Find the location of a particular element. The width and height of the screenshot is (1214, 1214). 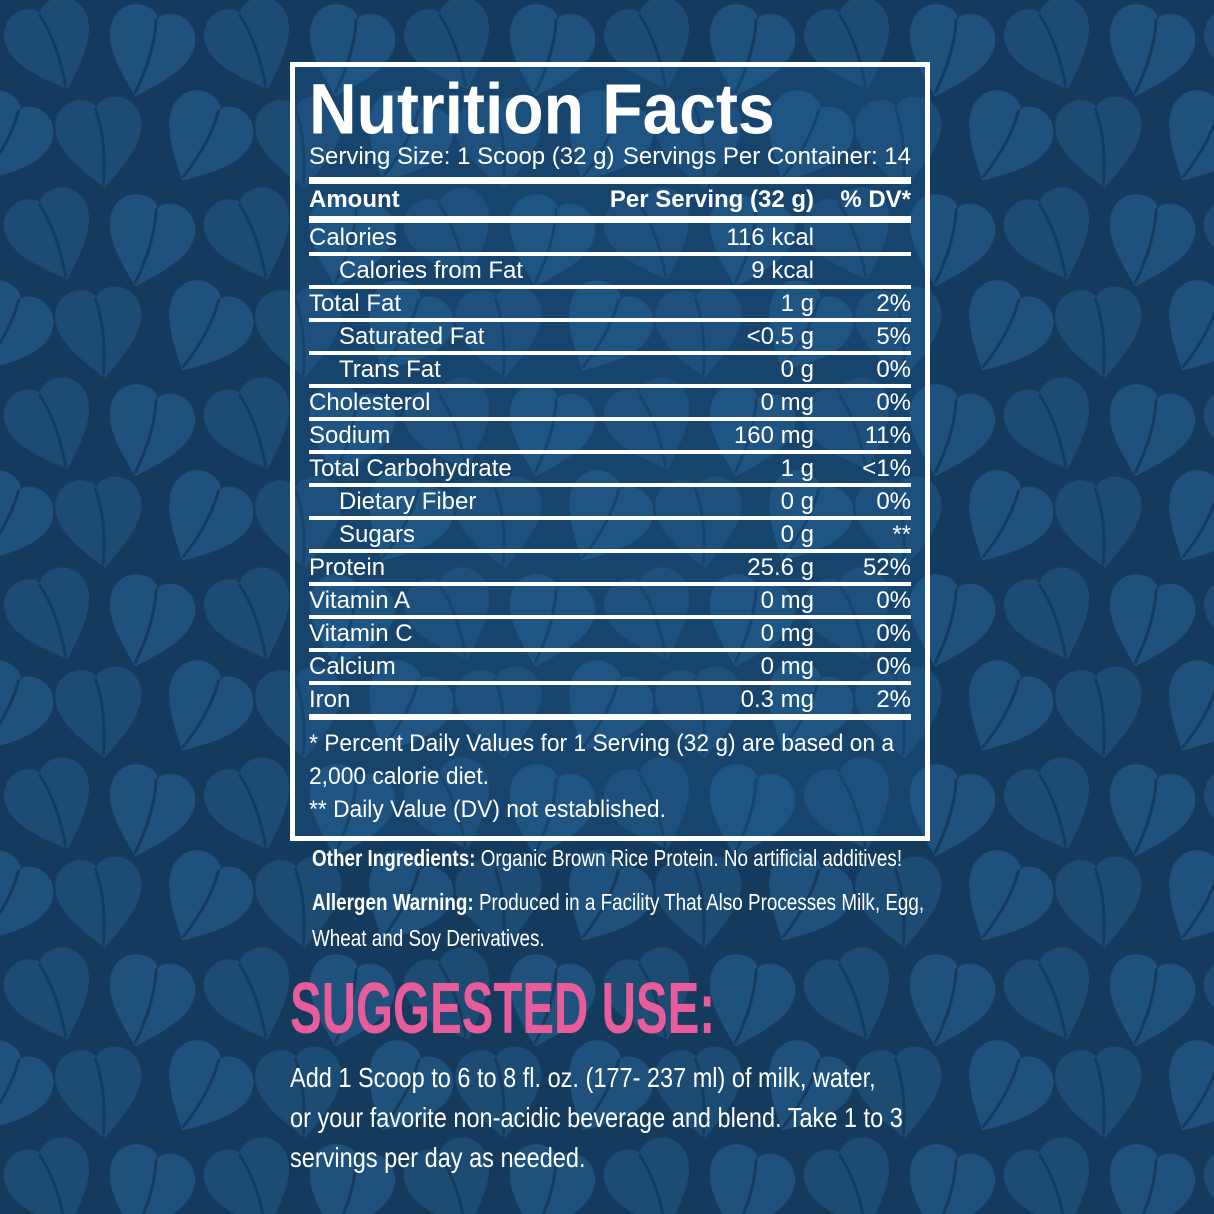

nutrient-dv: 52% is located at coordinates (886, 567).